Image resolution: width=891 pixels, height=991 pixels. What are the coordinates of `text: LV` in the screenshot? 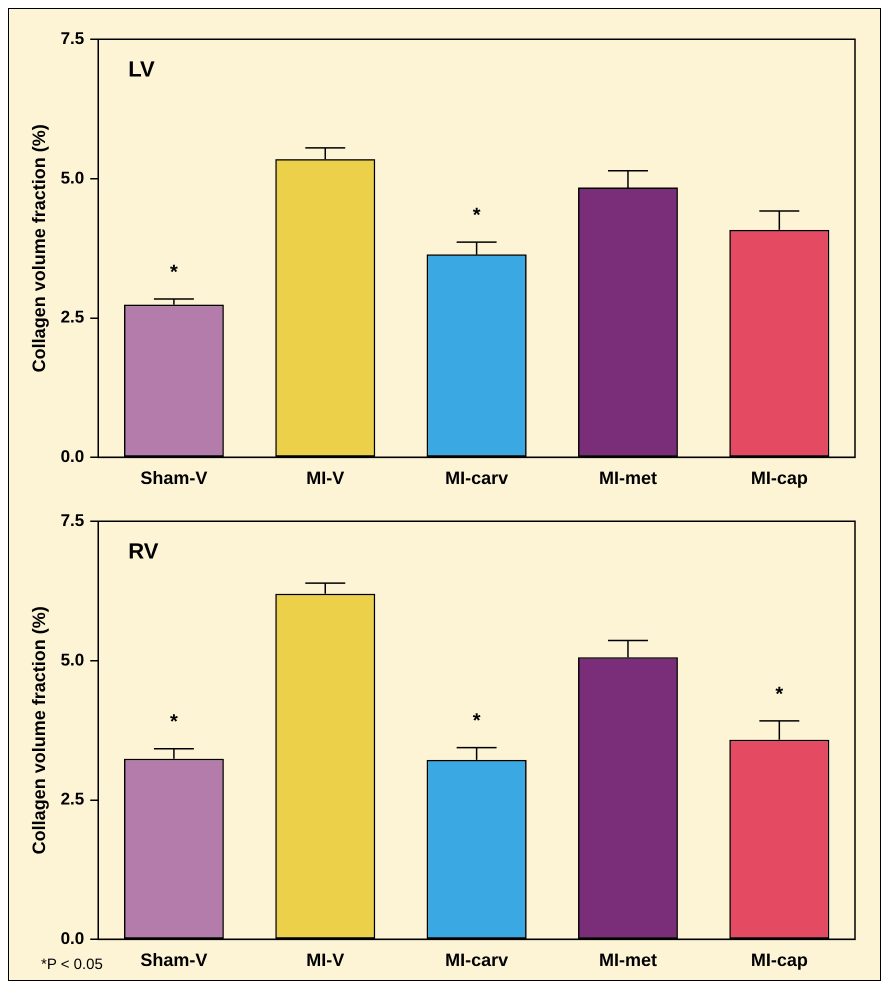 It's located at (142, 69).